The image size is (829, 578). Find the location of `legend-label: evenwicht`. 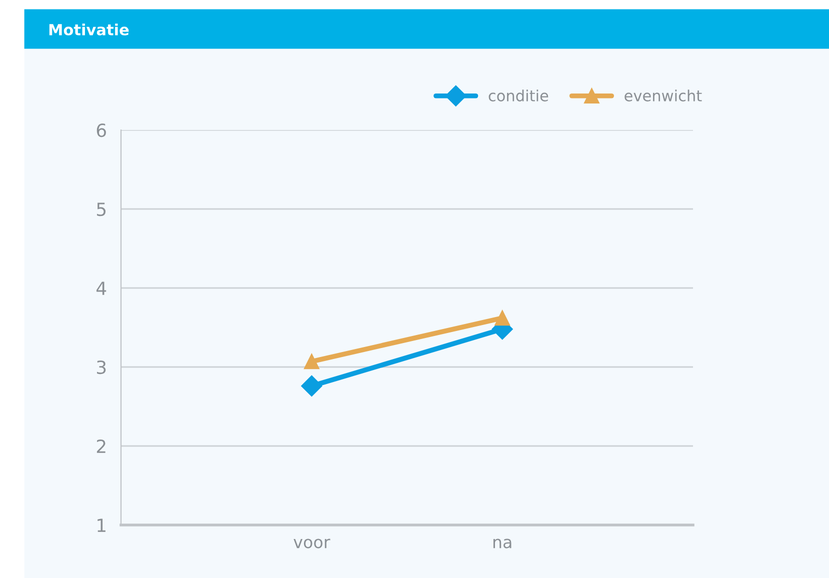

legend-label: evenwicht is located at coordinates (663, 96).